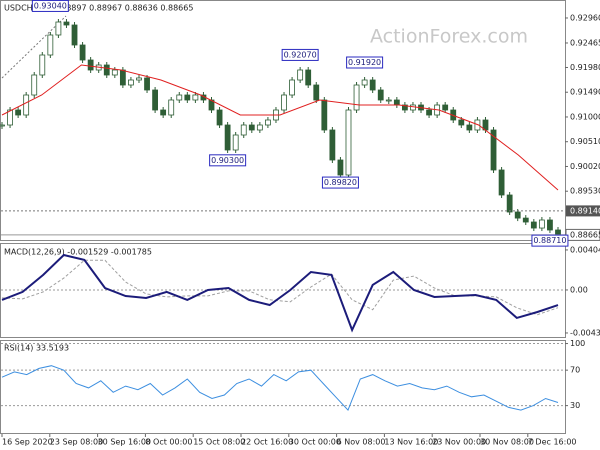 The image size is (600, 450). What do you see at coordinates (585, 166) in the screenshot?
I see `y-tick-label: 0.90020` at bounding box center [585, 166].